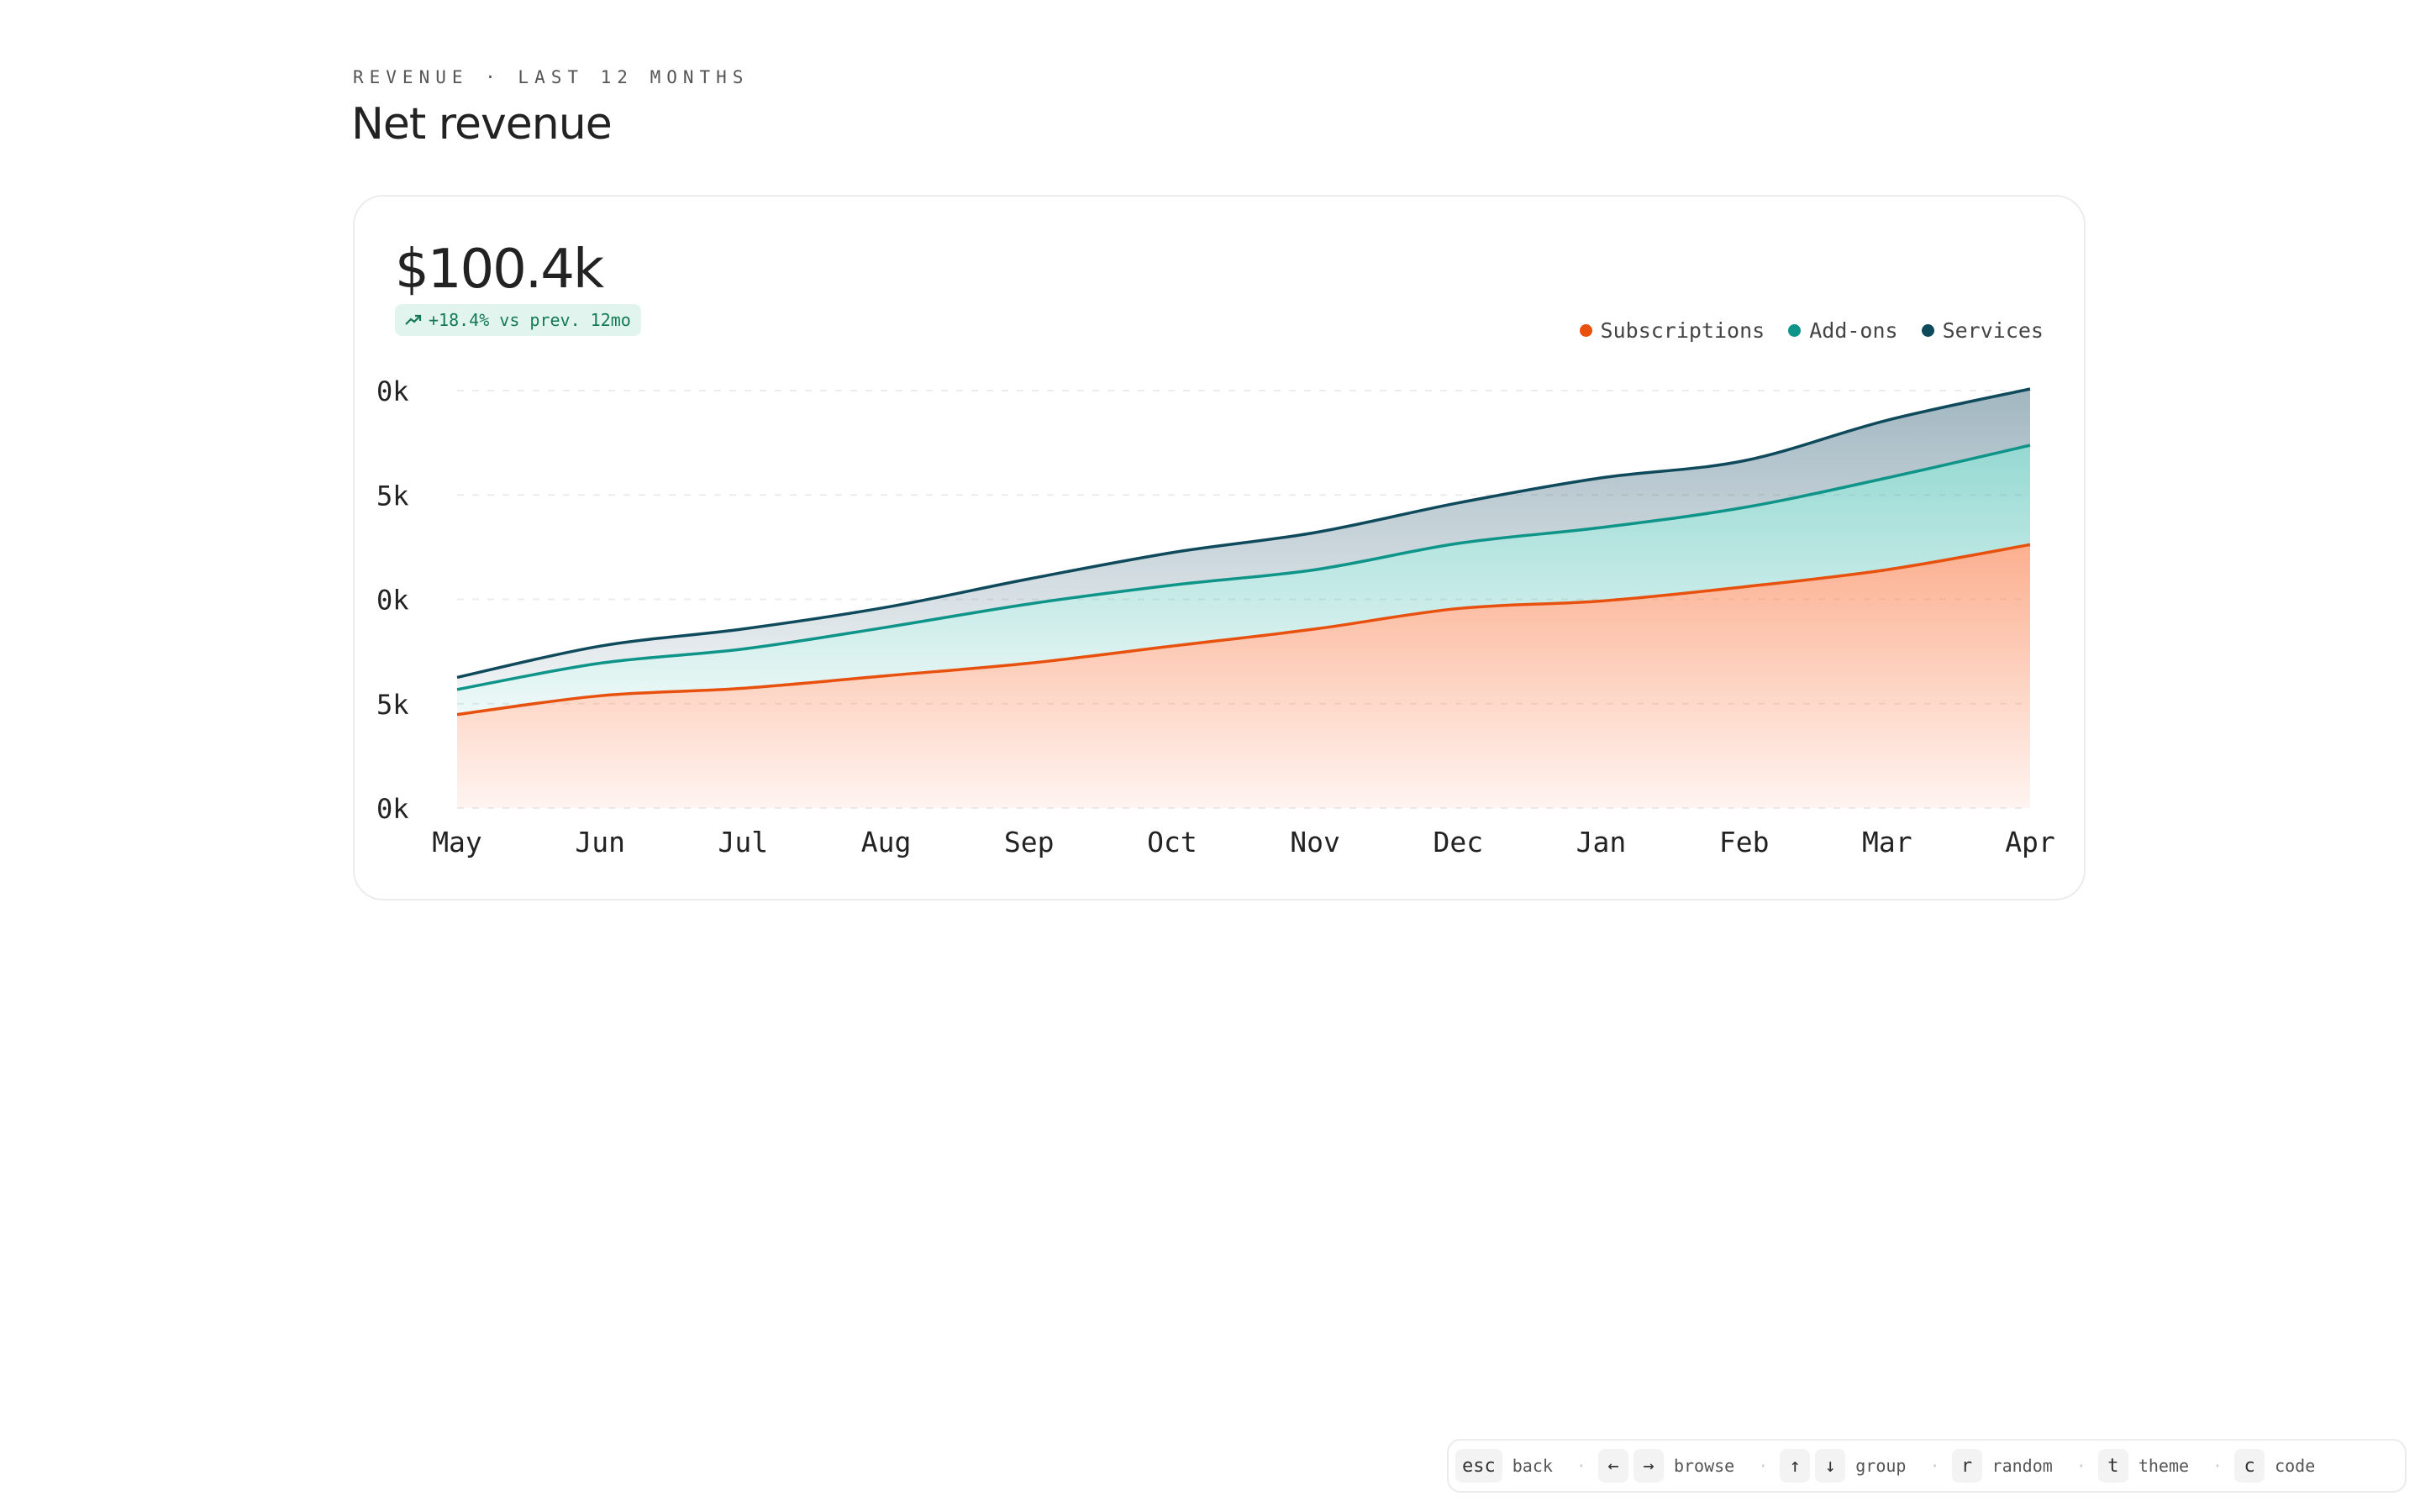 The image size is (2420, 1512). Describe the element at coordinates (1854, 330) in the screenshot. I see `legend-label: Add-ons` at that location.